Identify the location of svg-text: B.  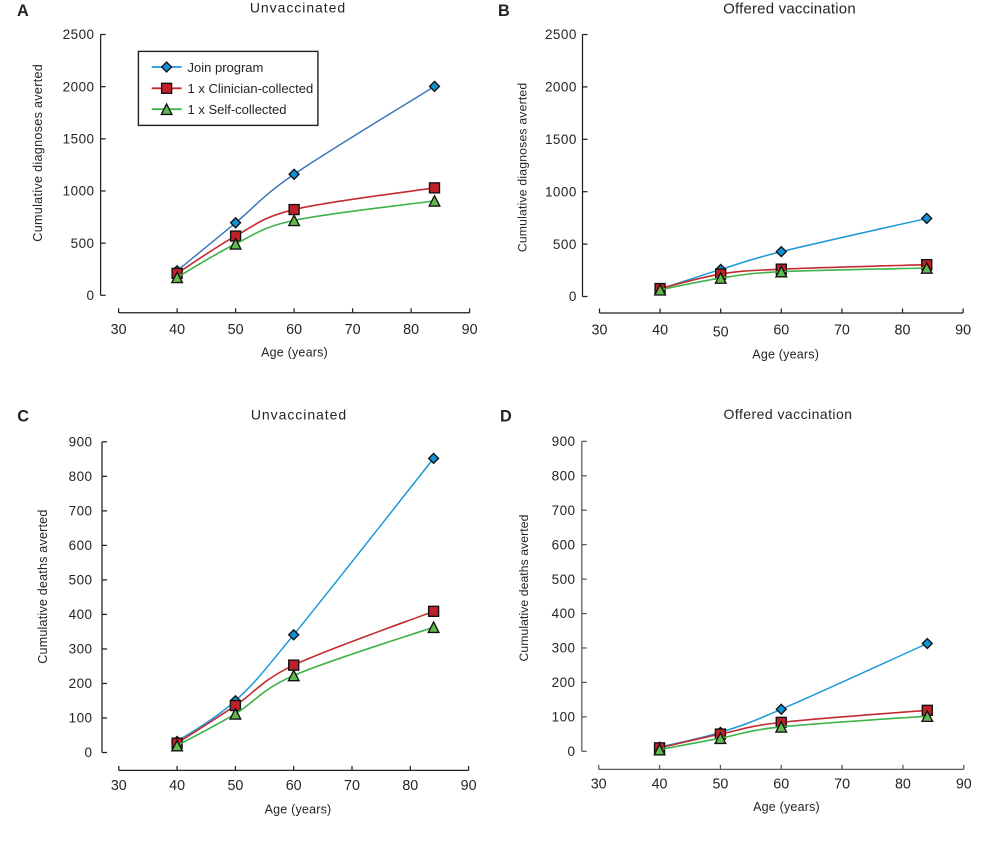
(504, 11).